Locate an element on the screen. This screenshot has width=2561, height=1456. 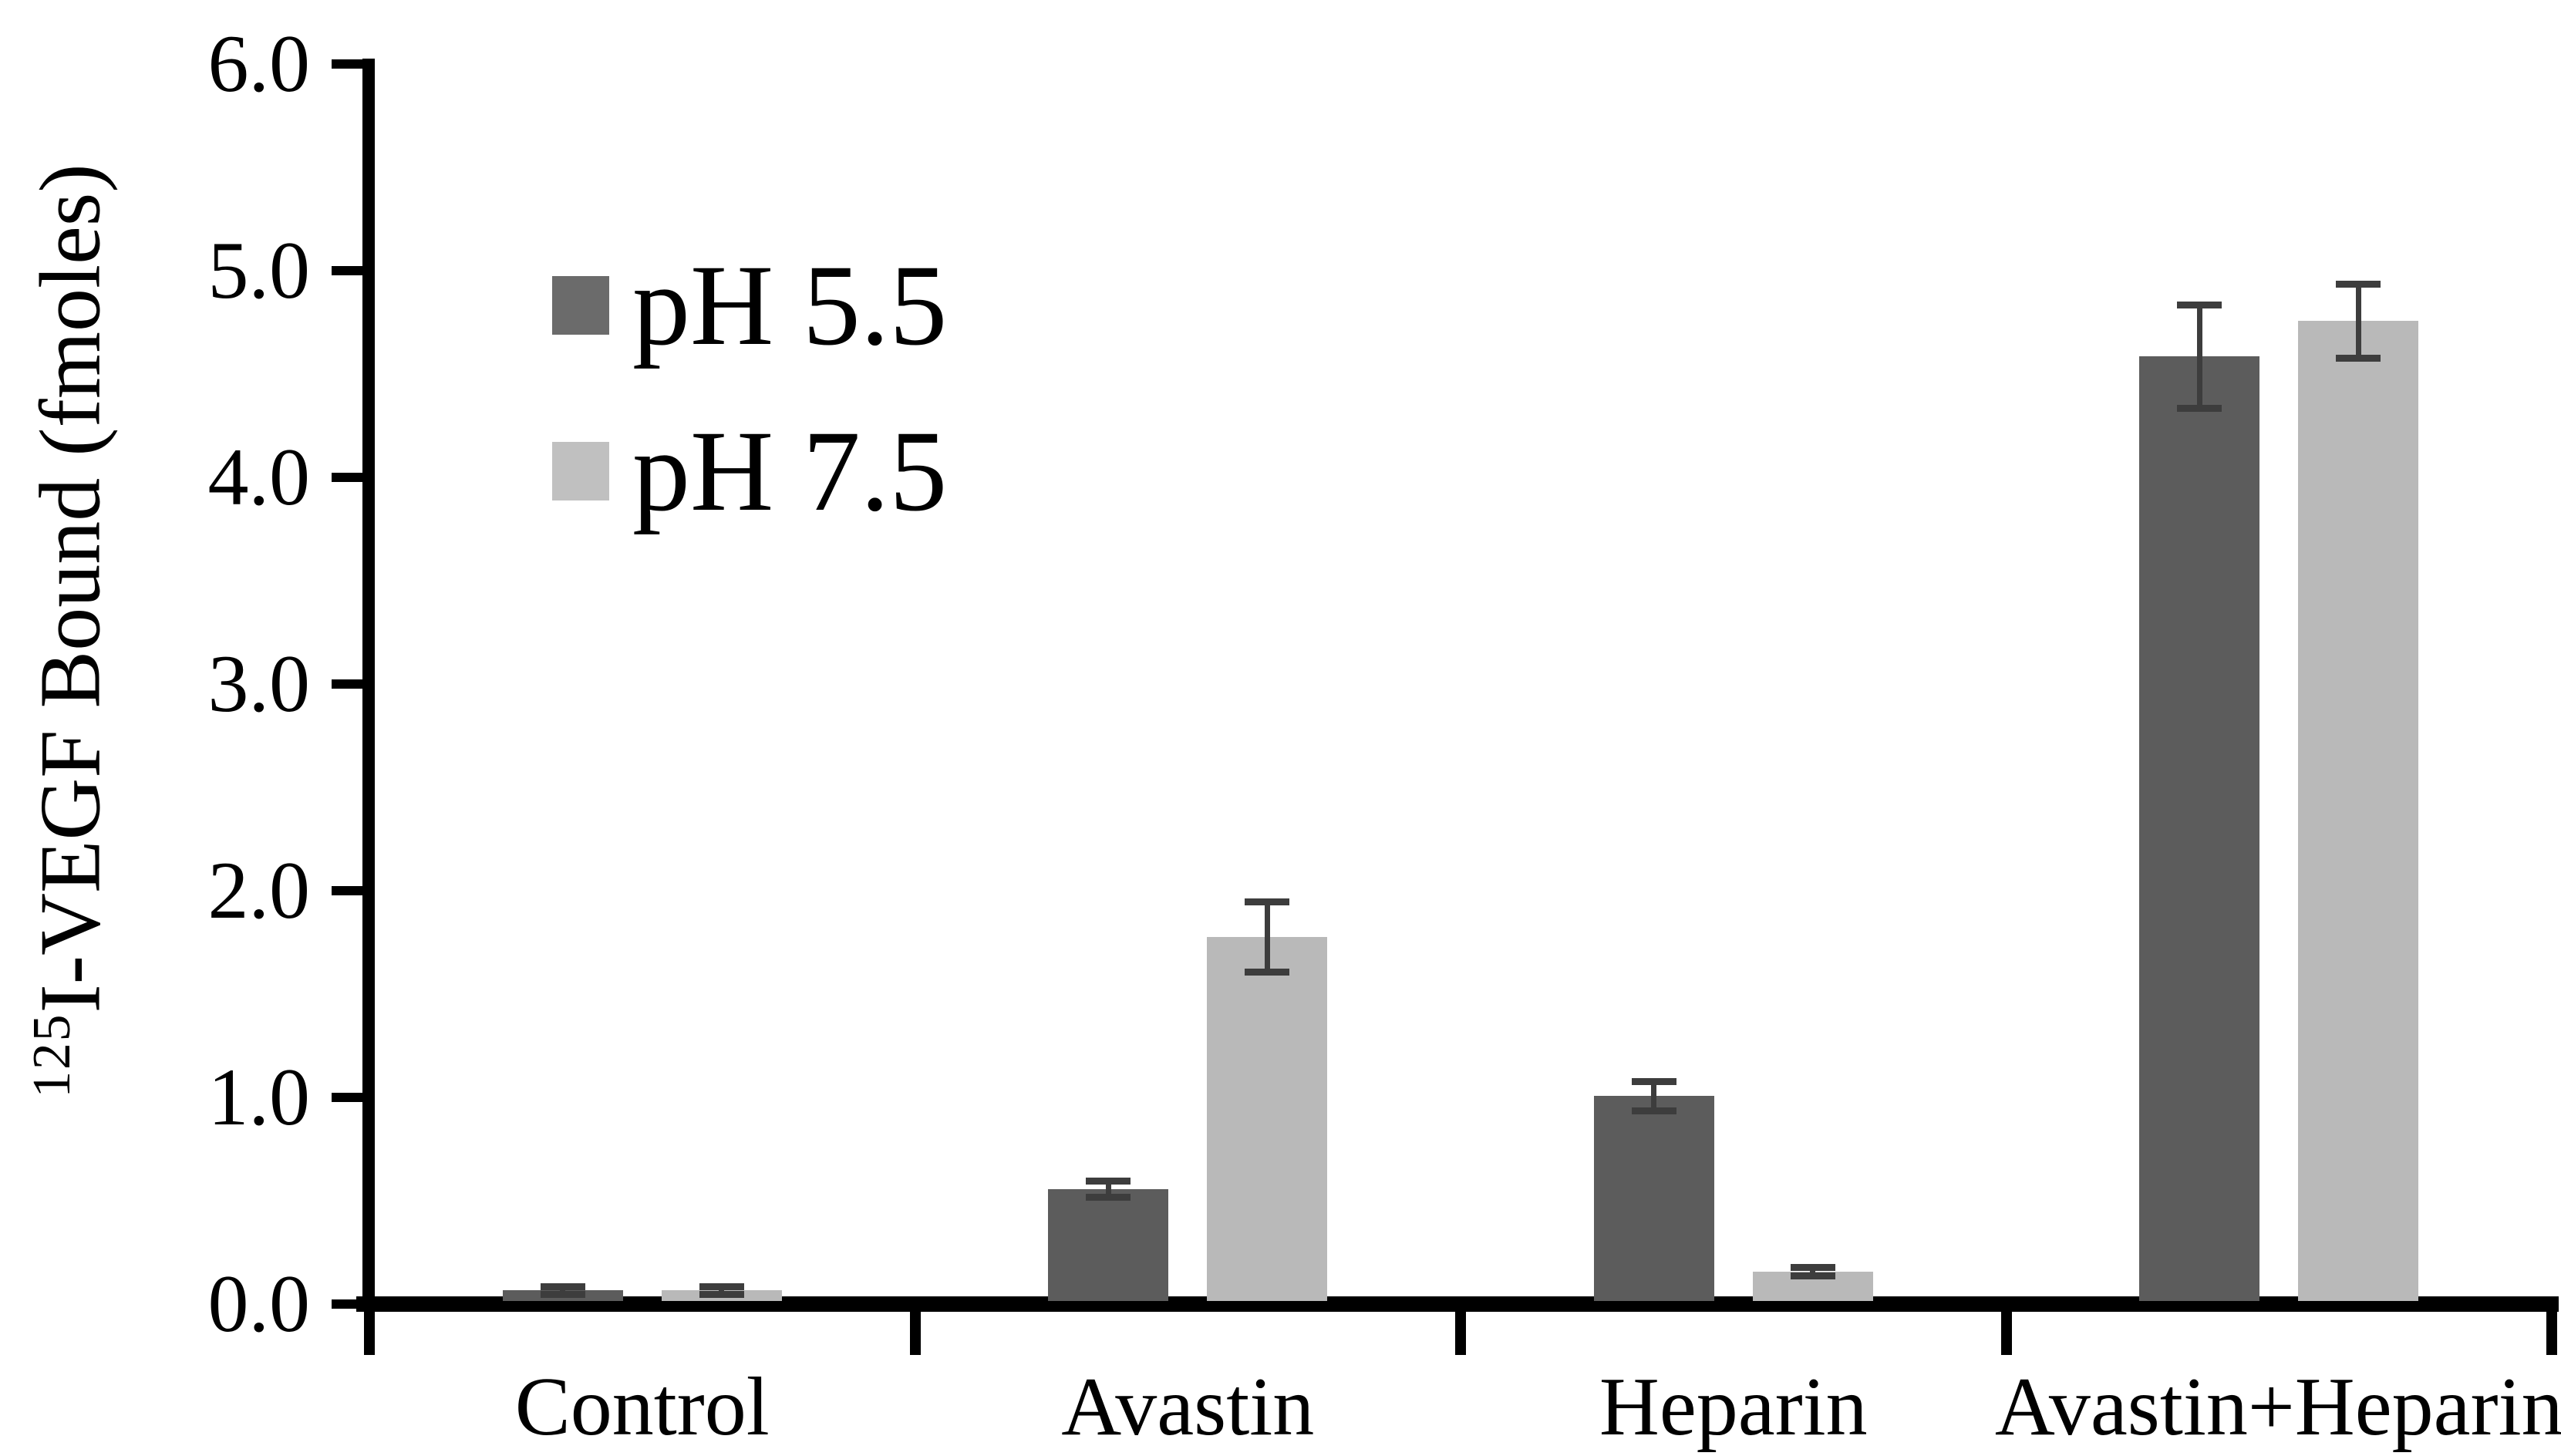
category-label: Avastin+Heparin is located at coordinates (2277, 1407).